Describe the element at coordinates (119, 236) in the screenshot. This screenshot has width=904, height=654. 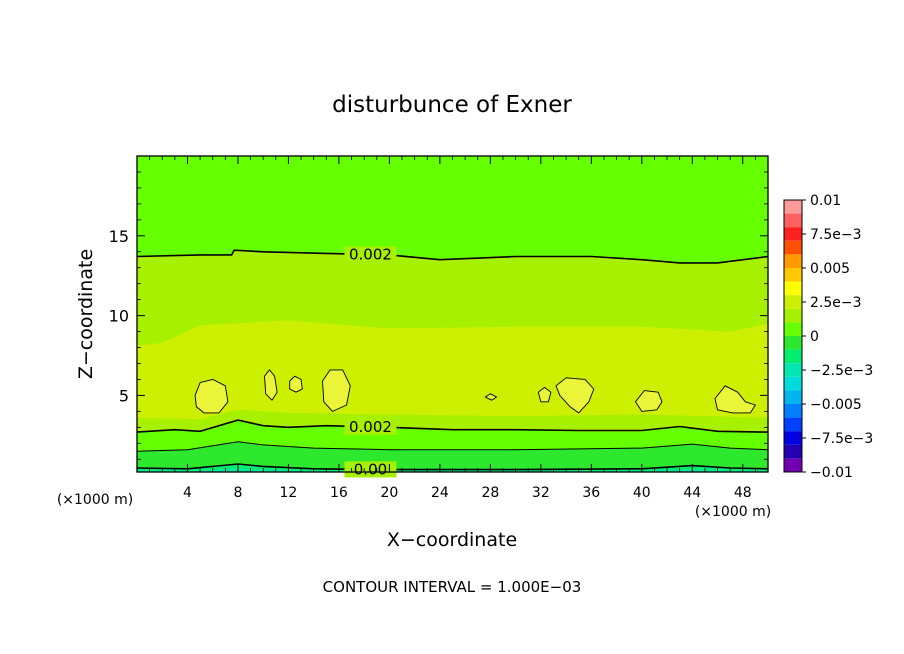
I see `y-tick-label: 15` at that location.